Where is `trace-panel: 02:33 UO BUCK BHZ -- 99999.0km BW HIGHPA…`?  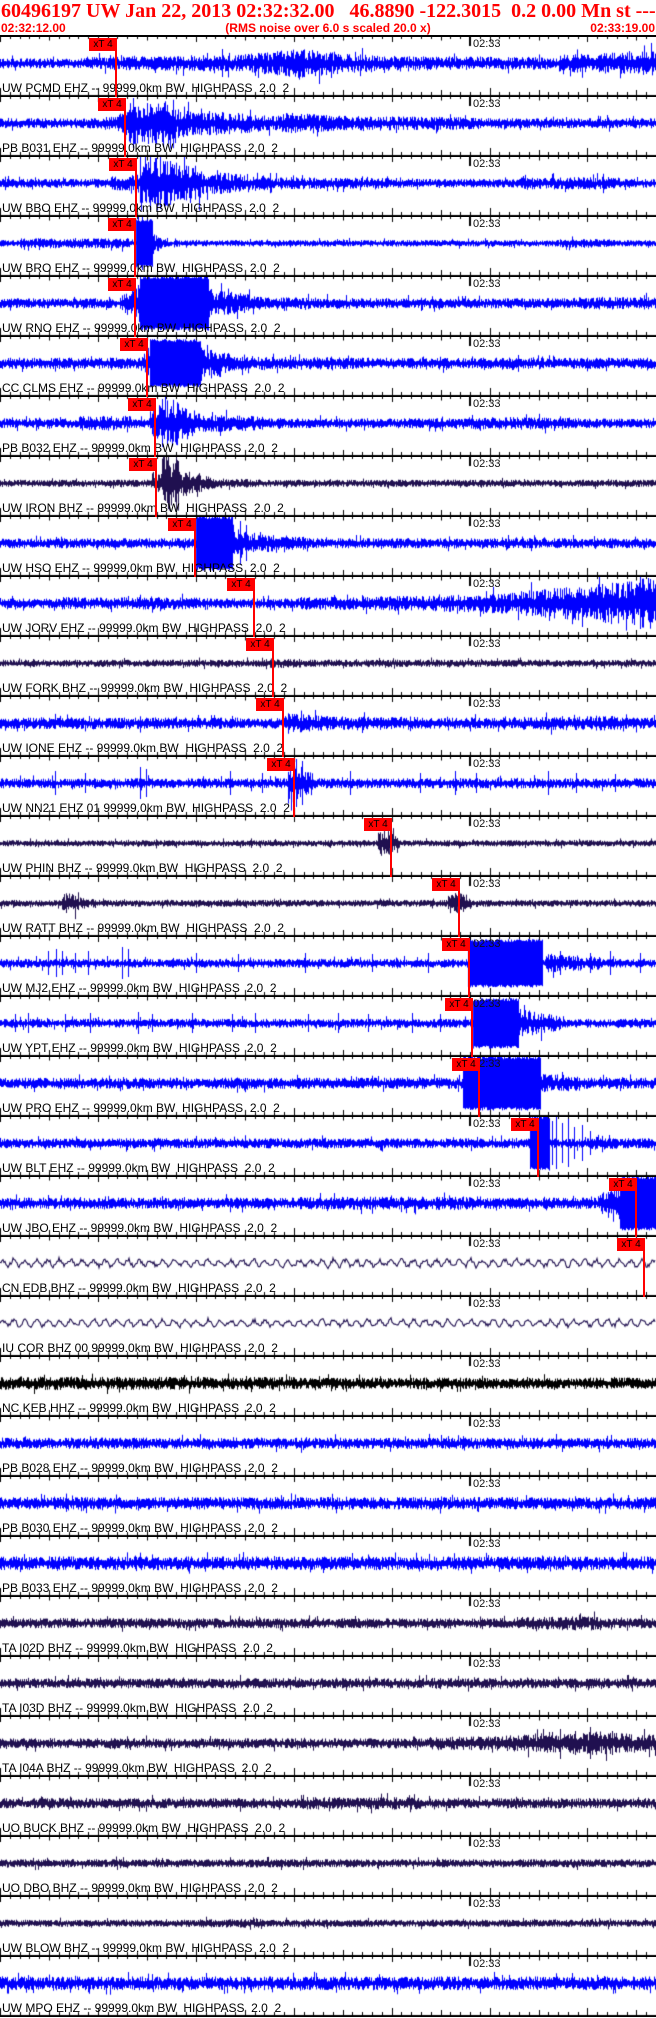 trace-panel: 02:33 UO BUCK BHZ -- 99999.0km BW HIGHPA… is located at coordinates (328, 1807).